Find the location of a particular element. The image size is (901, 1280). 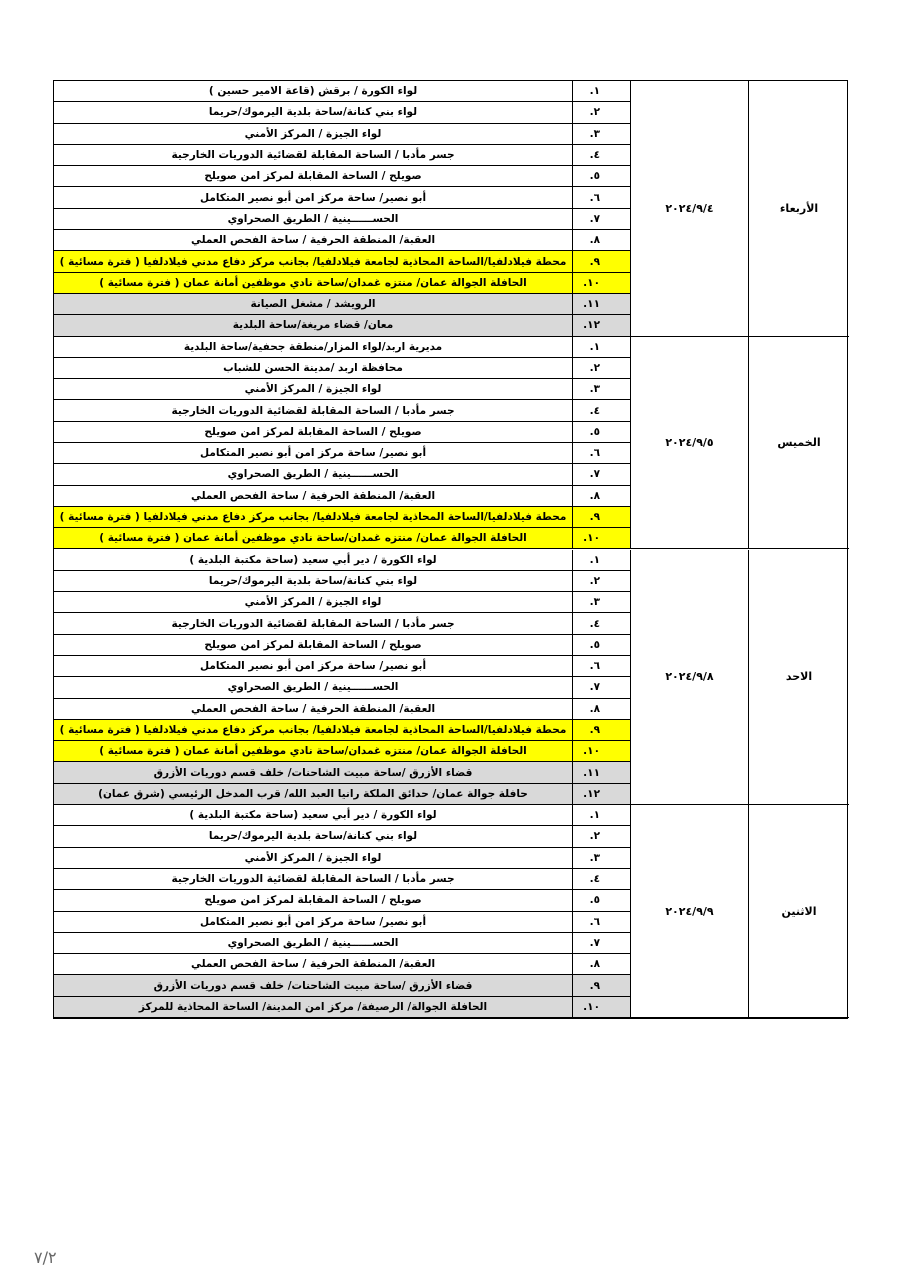

date: ٢٠٢٤/٩/٤ is located at coordinates (690, 209).